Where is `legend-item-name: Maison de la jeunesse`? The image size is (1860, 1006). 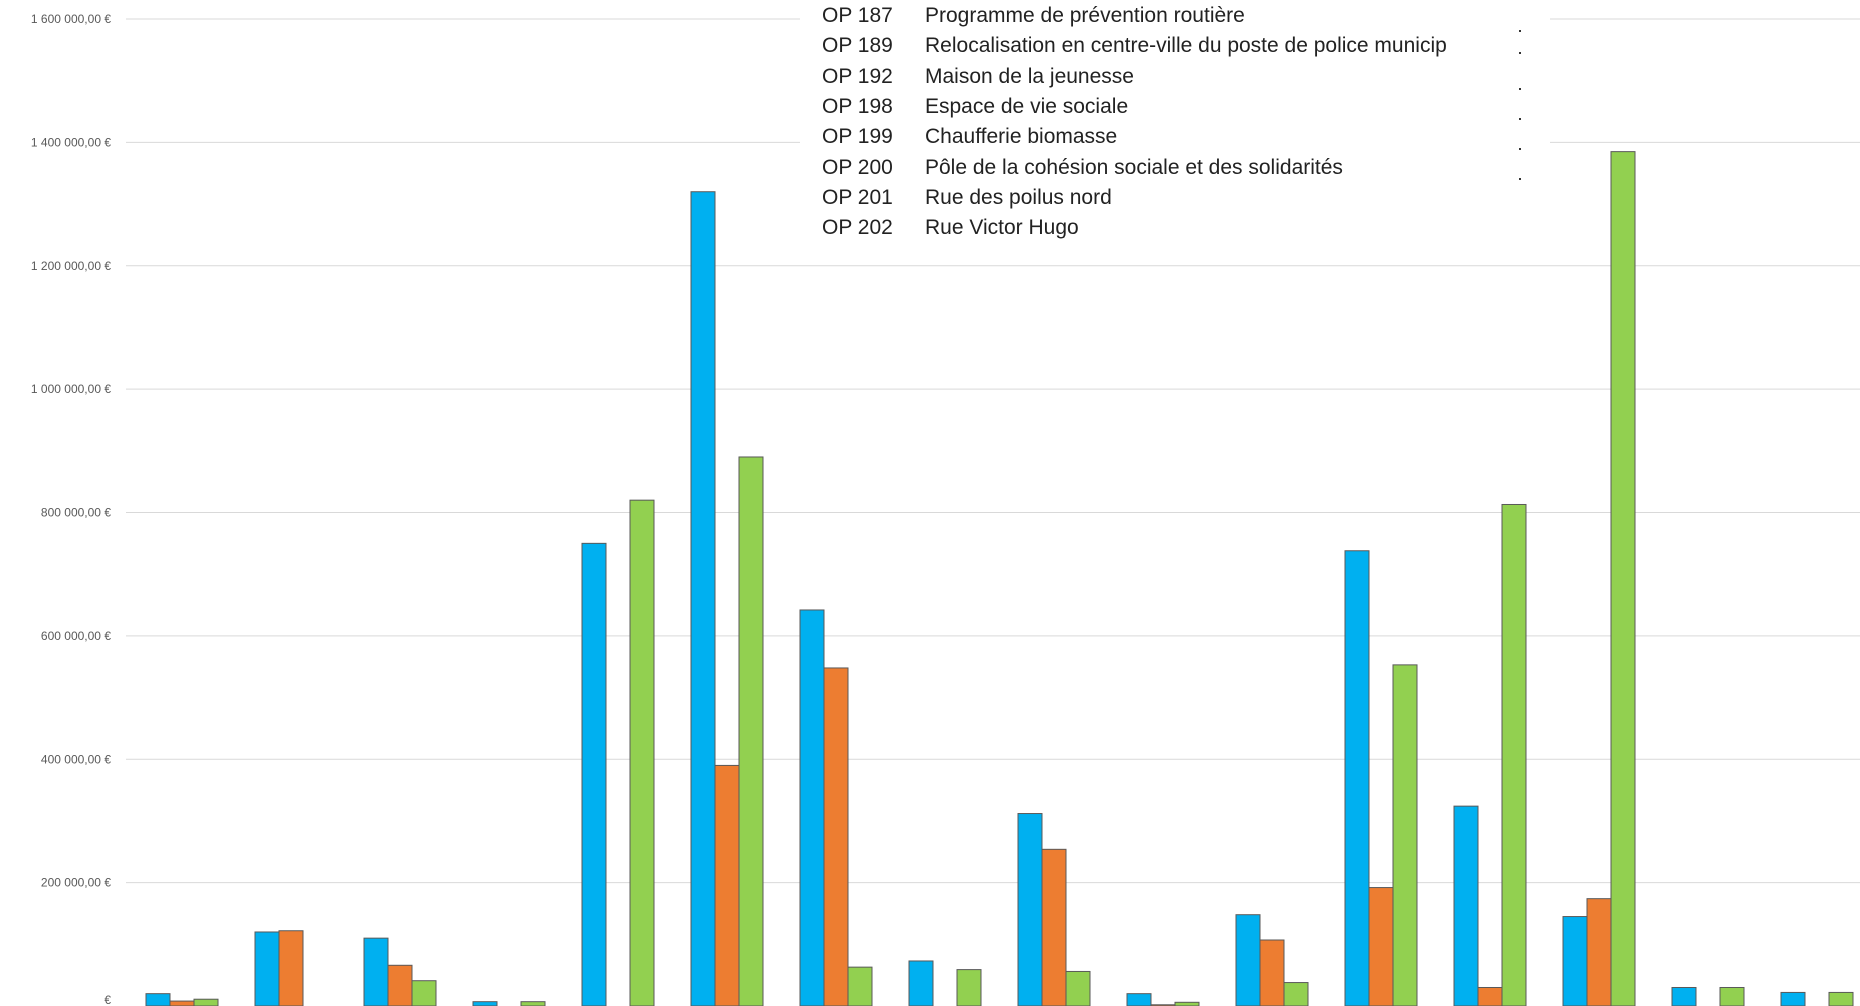 legend-item-name: Maison de la jeunesse is located at coordinates (1029, 76).